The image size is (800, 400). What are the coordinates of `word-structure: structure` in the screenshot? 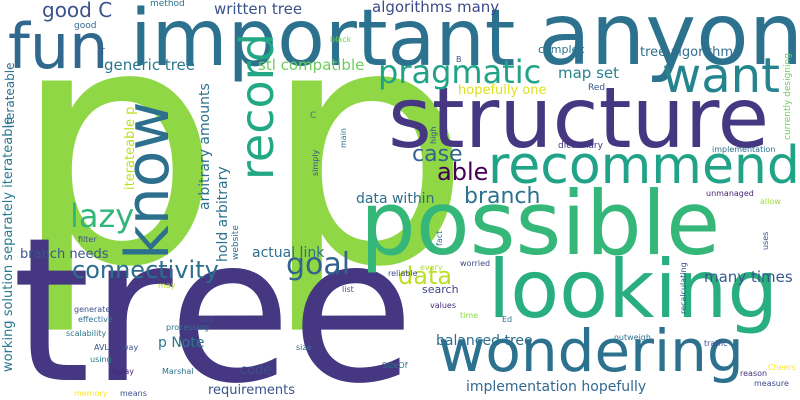 It's located at (579, 118).